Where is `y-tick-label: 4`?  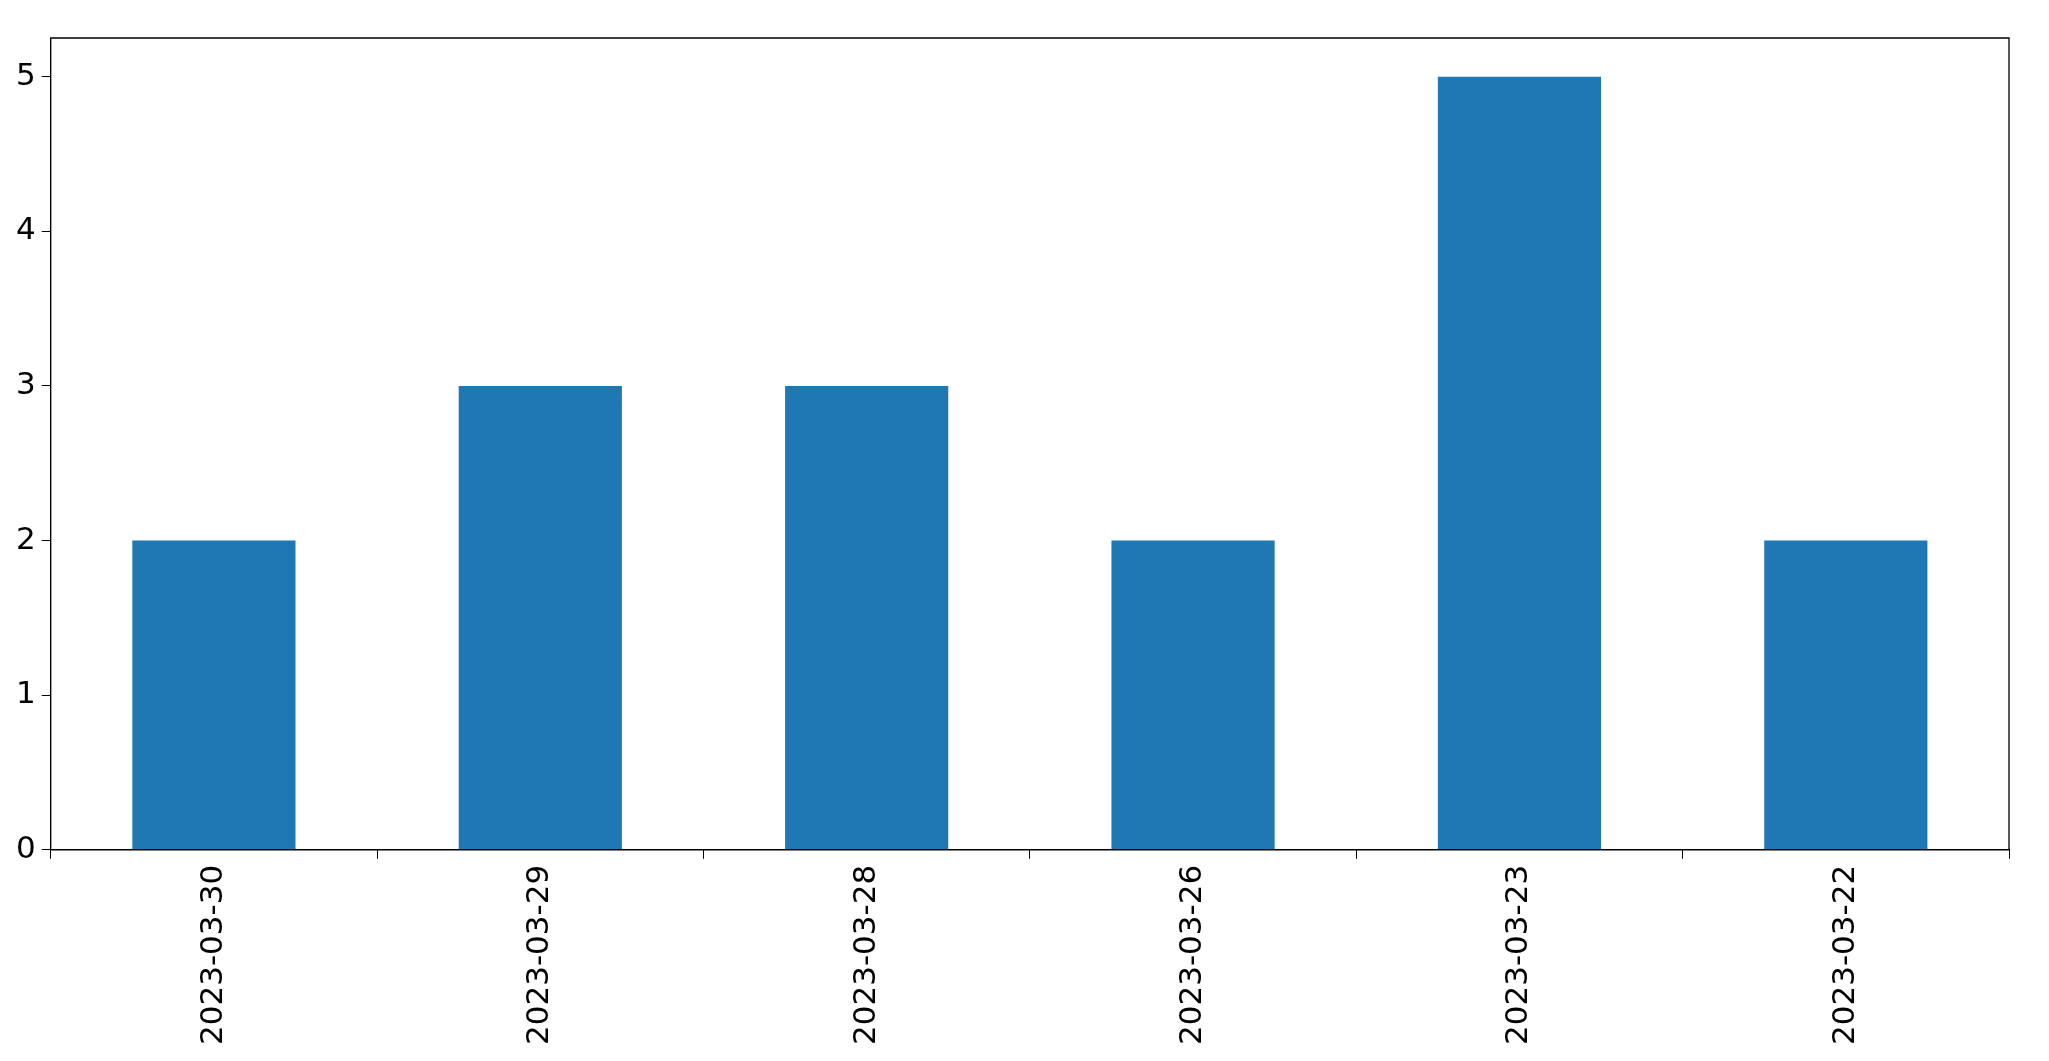 y-tick-label: 4 is located at coordinates (25, 228).